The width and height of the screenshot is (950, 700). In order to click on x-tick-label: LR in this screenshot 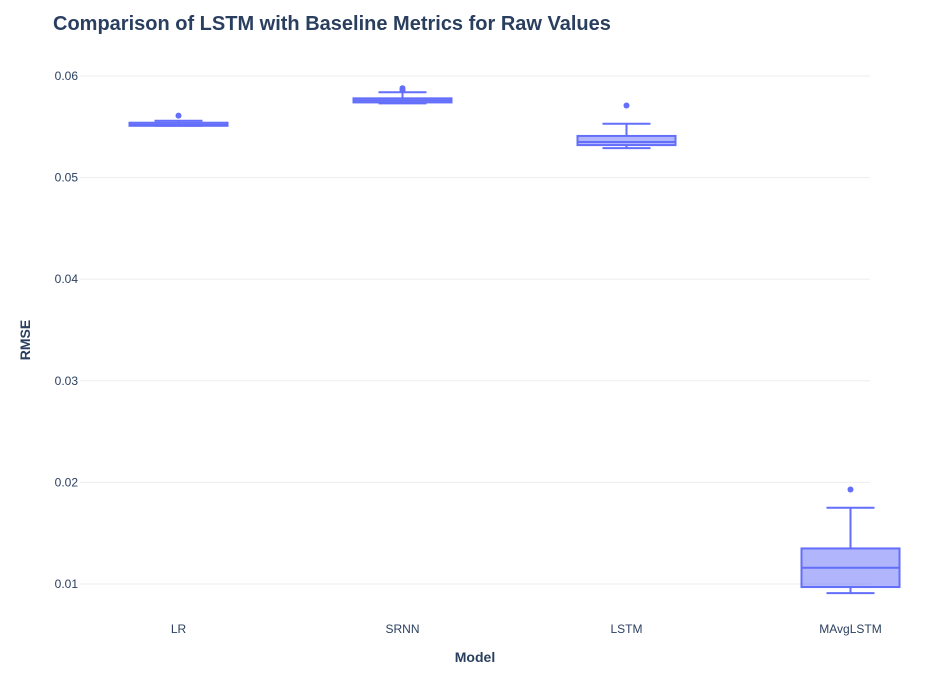, I will do `click(179, 629)`.